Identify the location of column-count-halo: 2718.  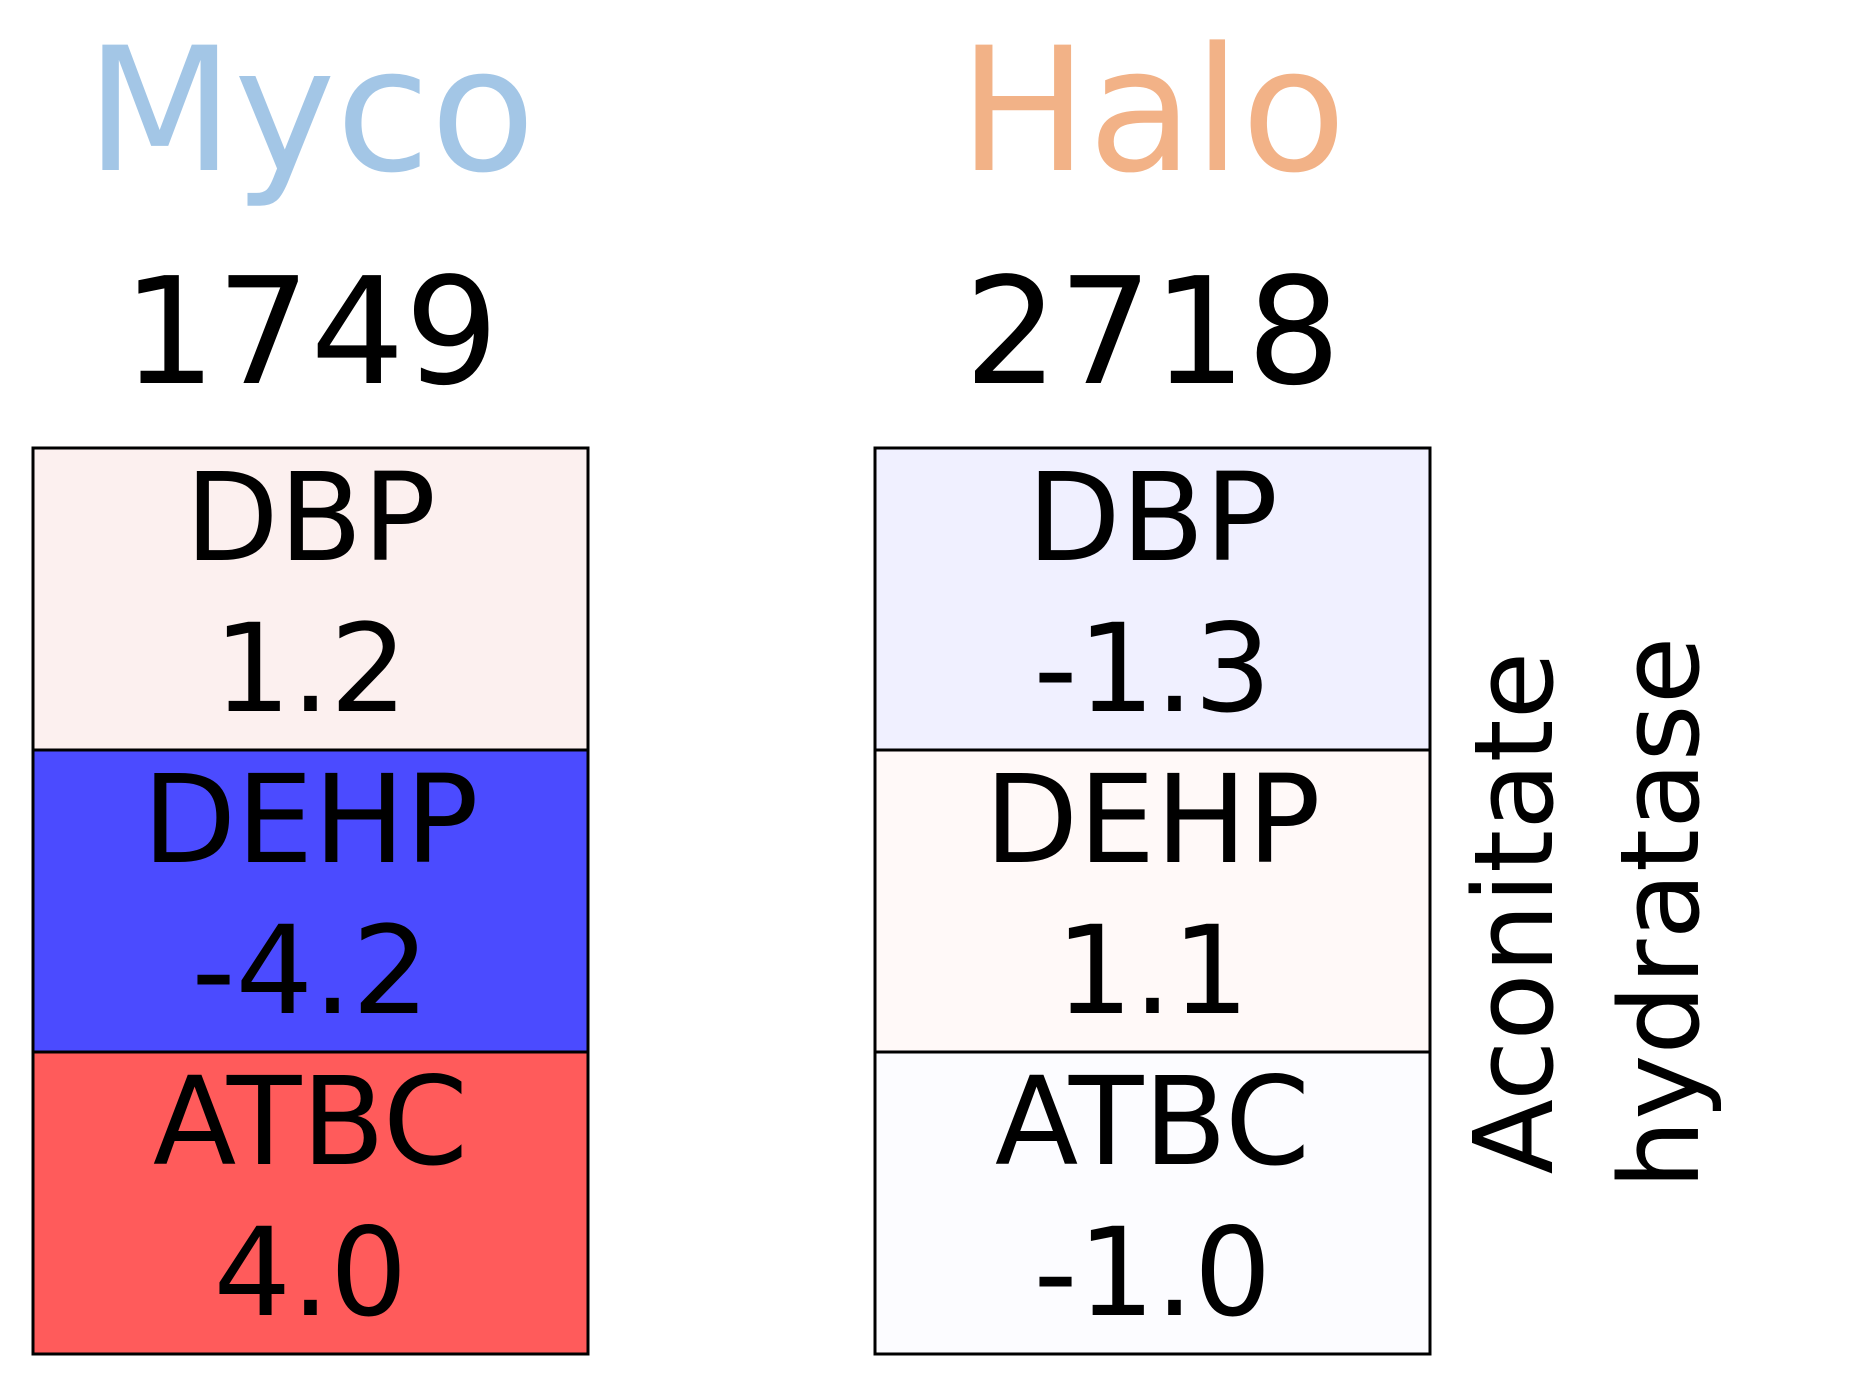
(1152, 332).